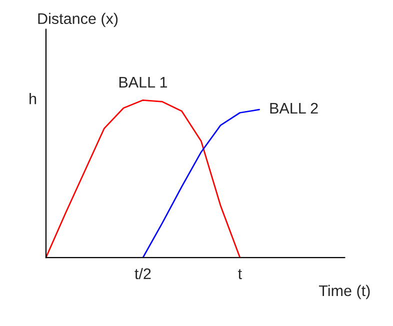 This screenshot has height=326, width=393. Describe the element at coordinates (344, 292) in the screenshot. I see `x-axis-title: Time (t)` at that location.